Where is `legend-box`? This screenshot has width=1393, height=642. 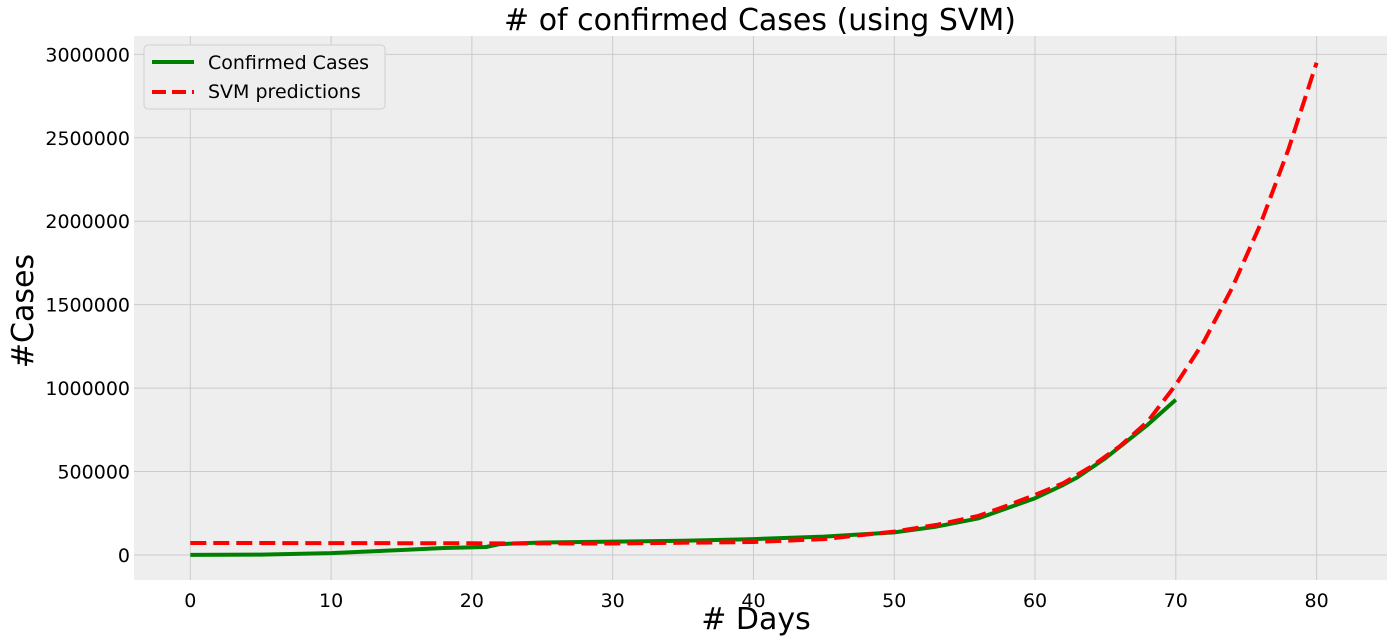 legend-box is located at coordinates (264, 77).